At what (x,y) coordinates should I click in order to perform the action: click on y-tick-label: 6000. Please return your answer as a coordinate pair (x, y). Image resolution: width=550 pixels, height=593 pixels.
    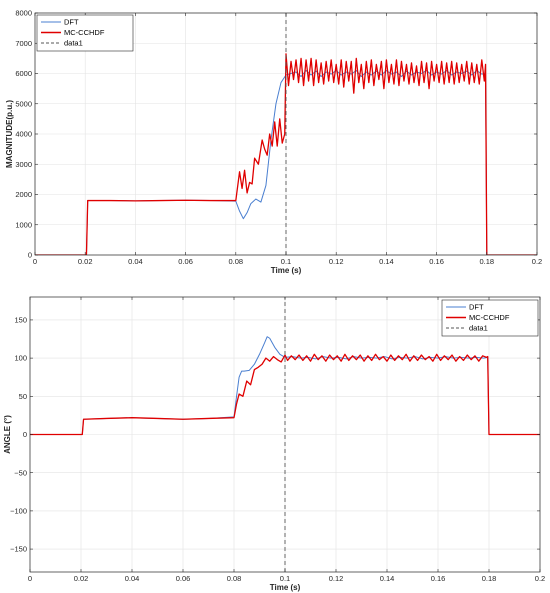
    Looking at the image, I should click on (23, 73).